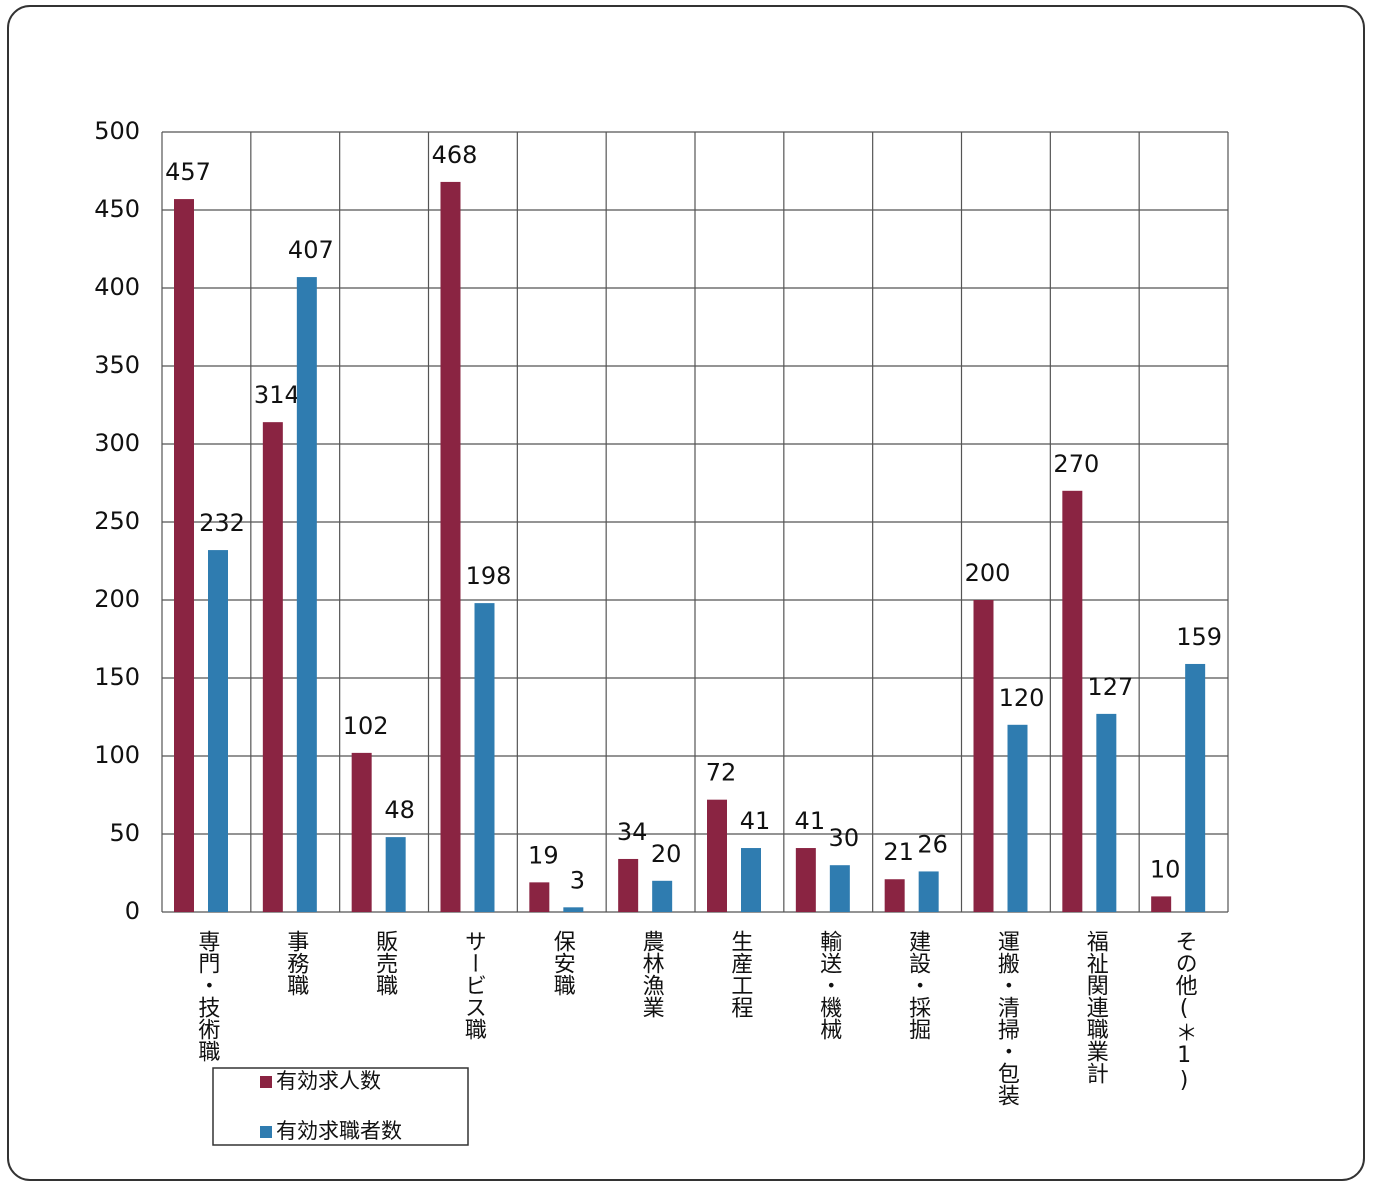  I want to click on x-tick-label: 福祉関連職業計, so click(1096, 1007).